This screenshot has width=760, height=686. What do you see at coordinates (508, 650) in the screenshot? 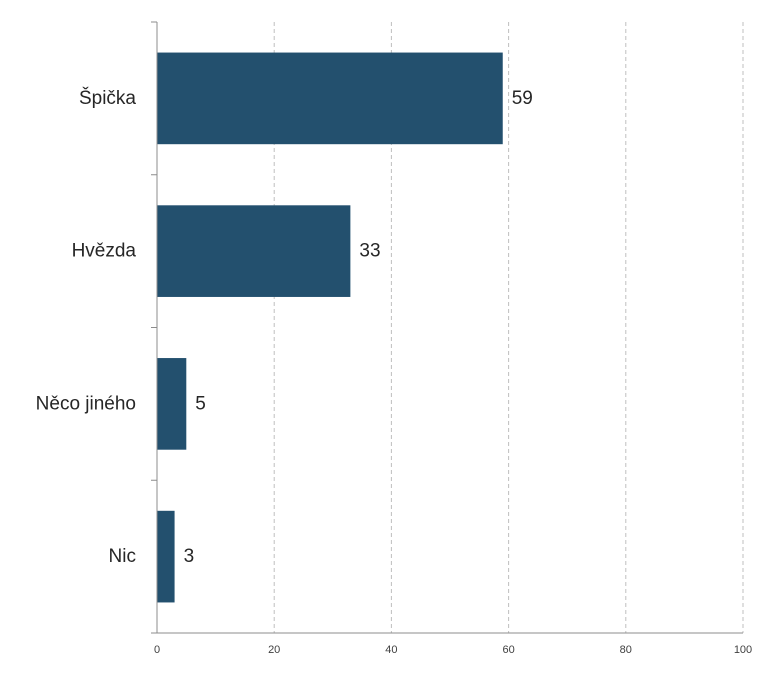
I see `x-tick-label: 60` at bounding box center [508, 650].